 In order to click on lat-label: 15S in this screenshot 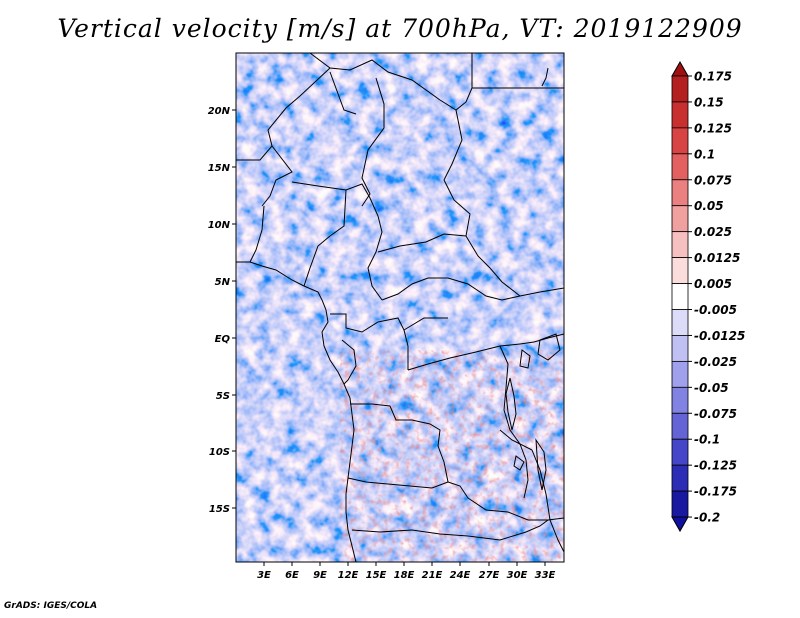, I will do `click(219, 509)`.